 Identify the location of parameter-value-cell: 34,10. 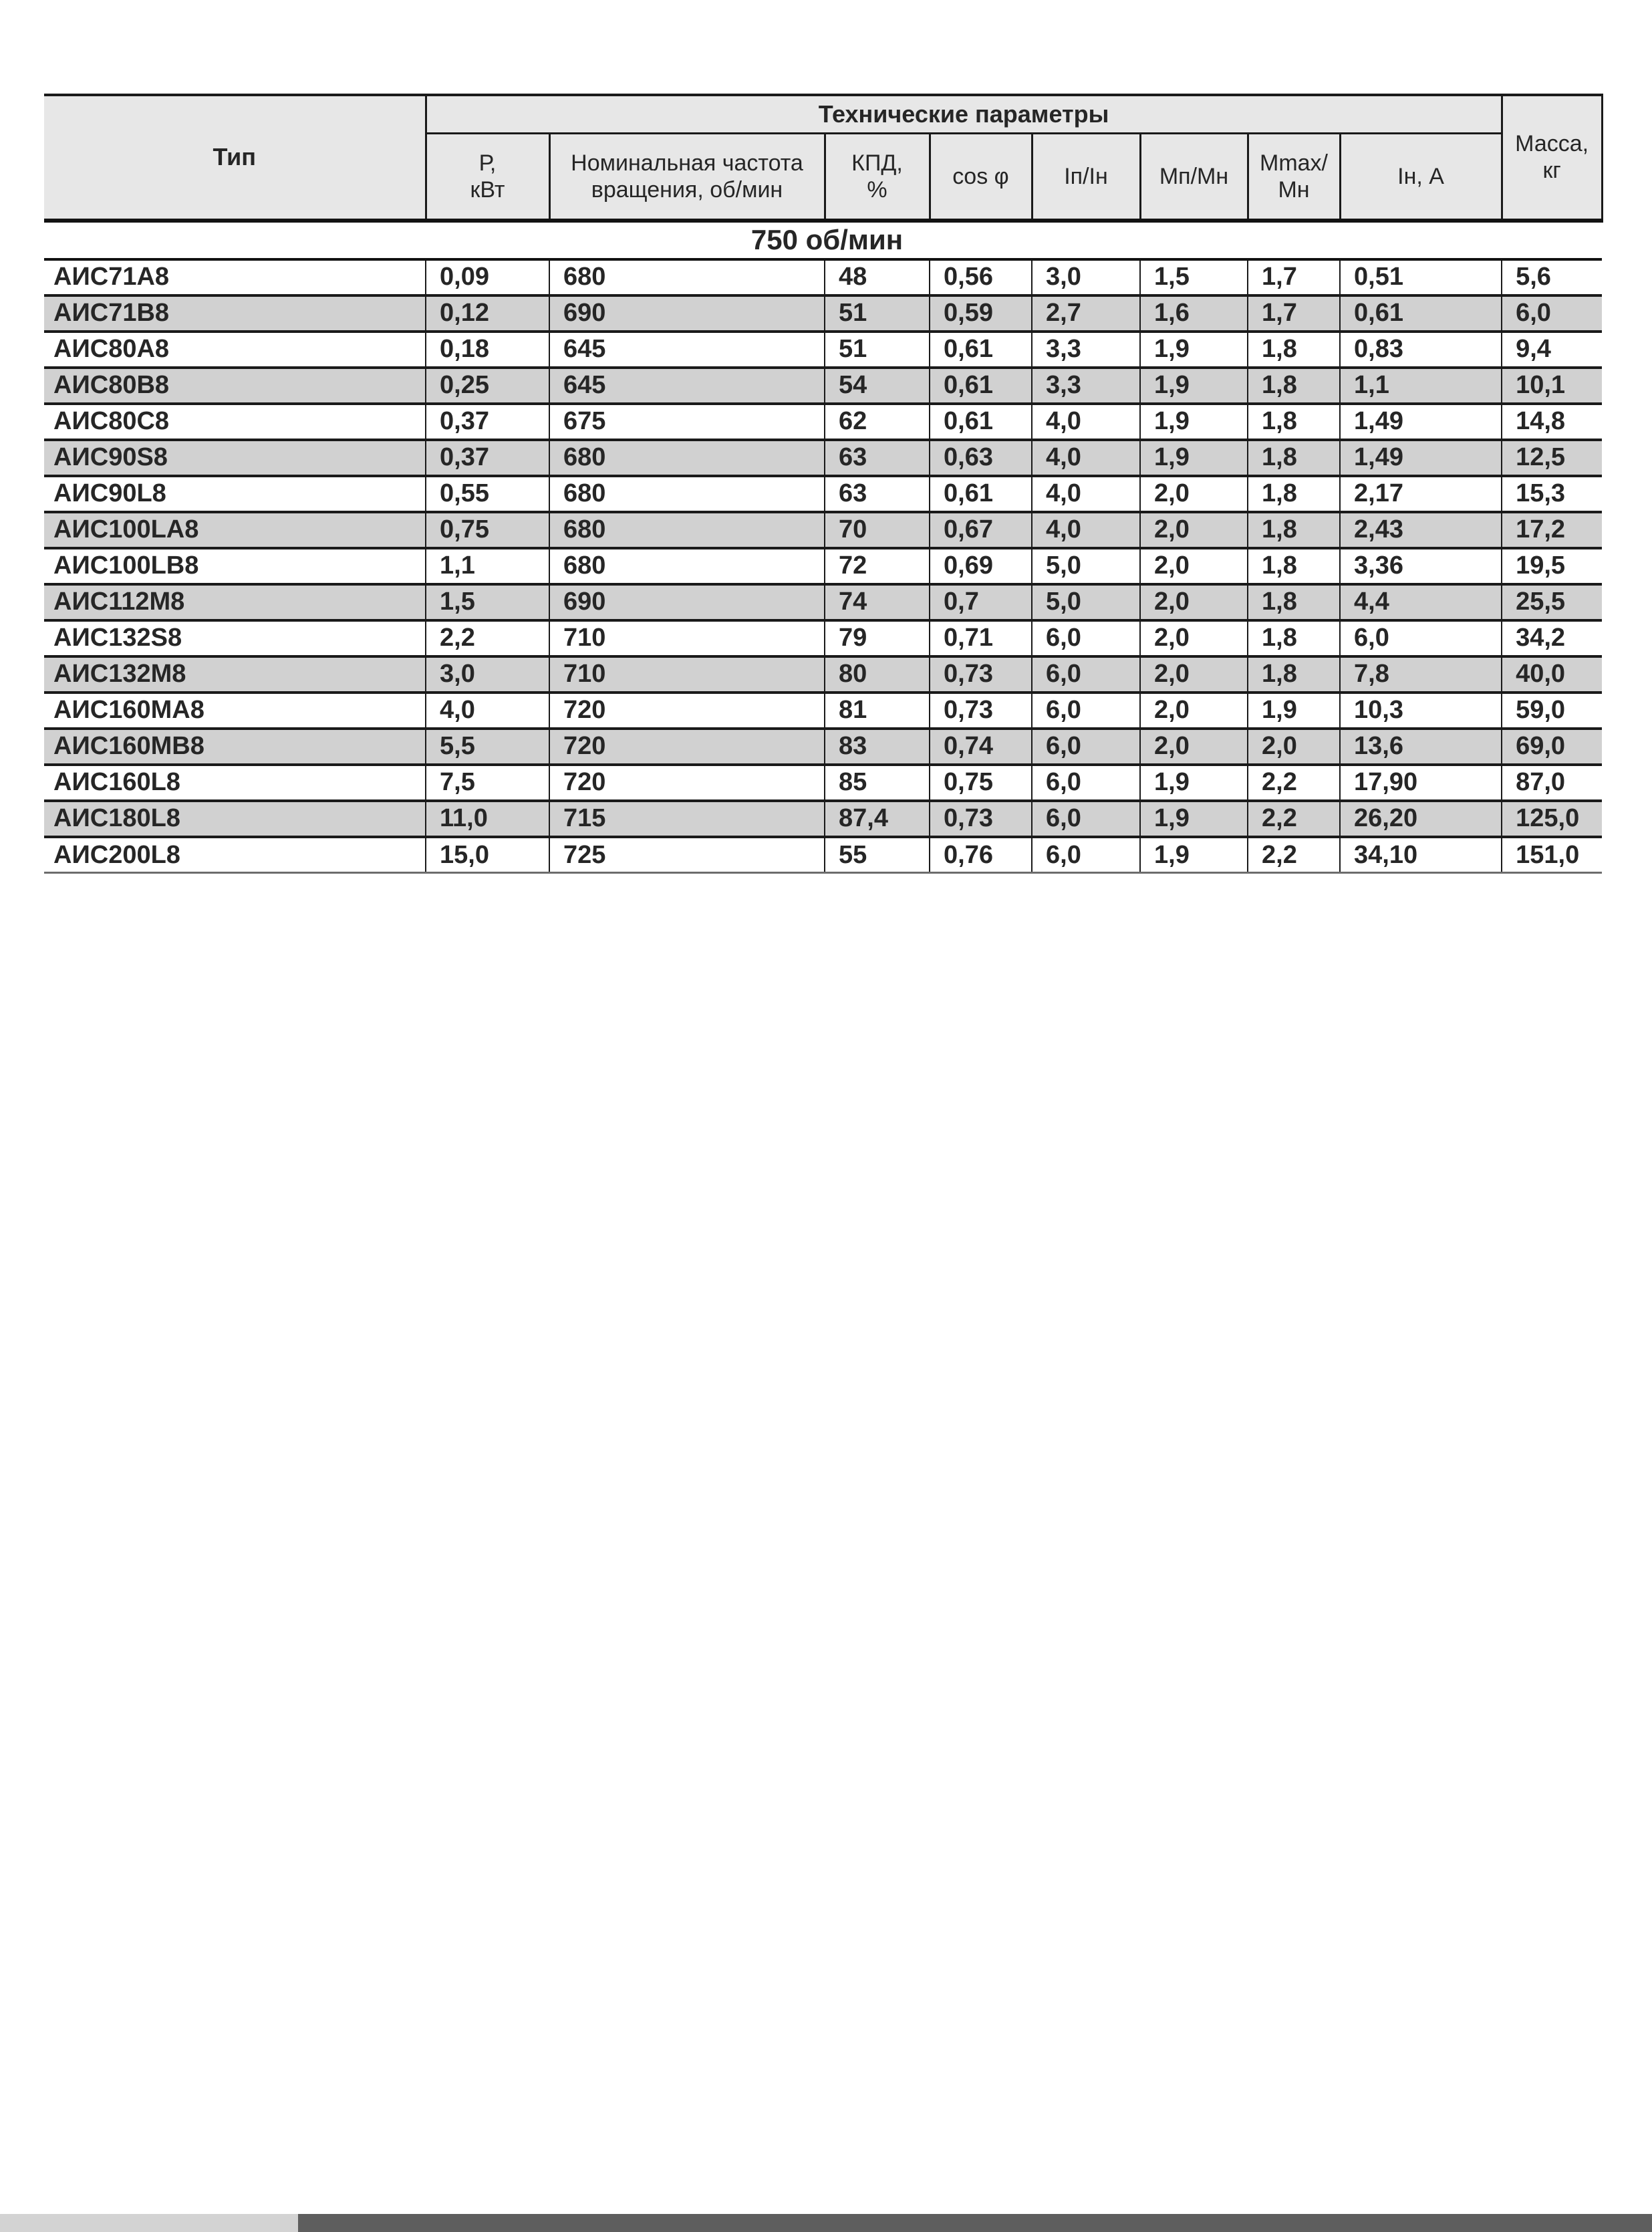
(1421, 854).